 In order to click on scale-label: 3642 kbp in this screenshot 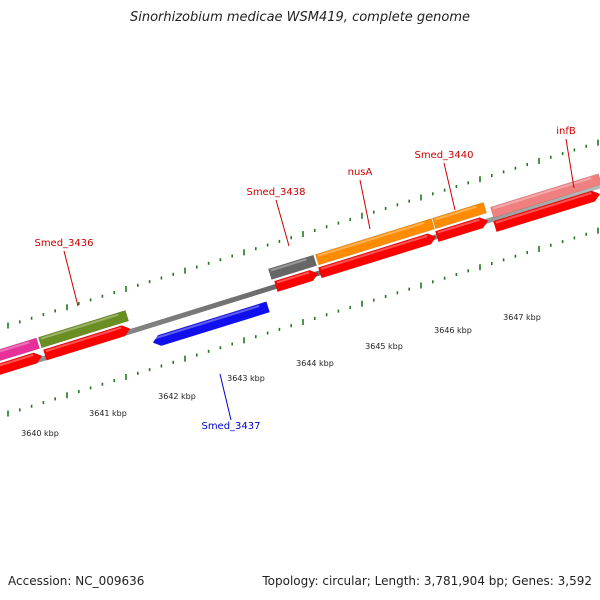, I will do `click(177, 396)`.